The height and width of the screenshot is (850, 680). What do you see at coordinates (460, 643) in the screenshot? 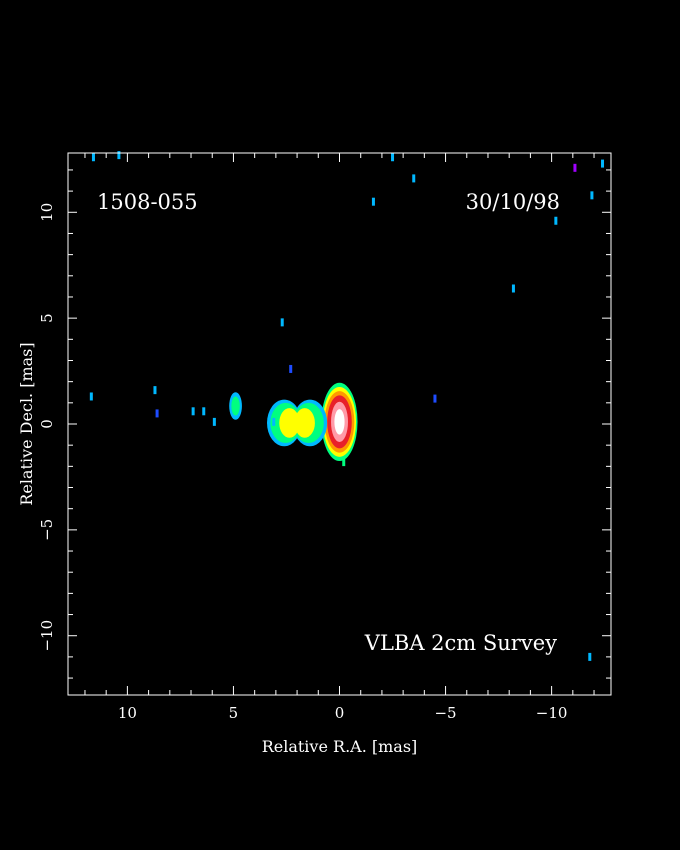
I see `survey-label: VLBA 2cm Survey` at bounding box center [460, 643].